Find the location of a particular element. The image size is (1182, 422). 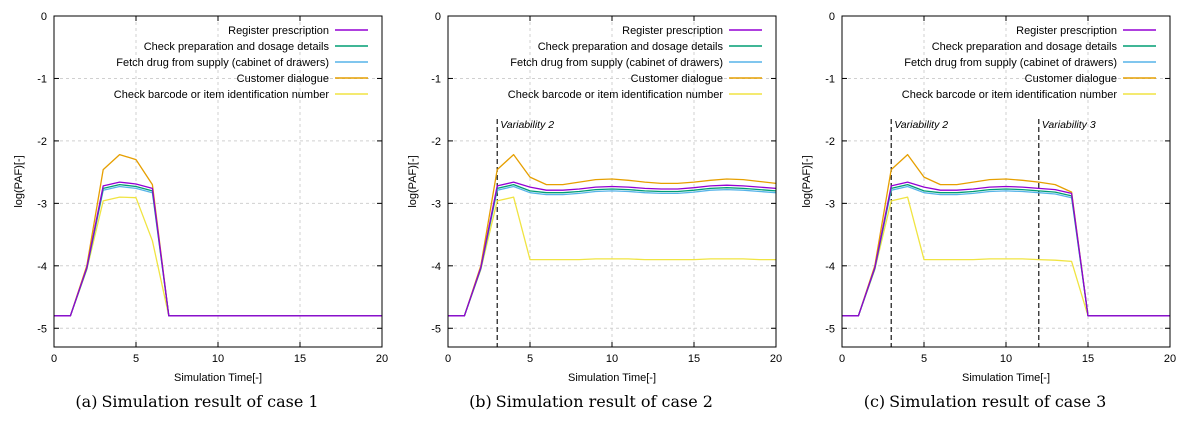

caption-c: (c) Simulation result of case 3 is located at coordinates (985, 401).